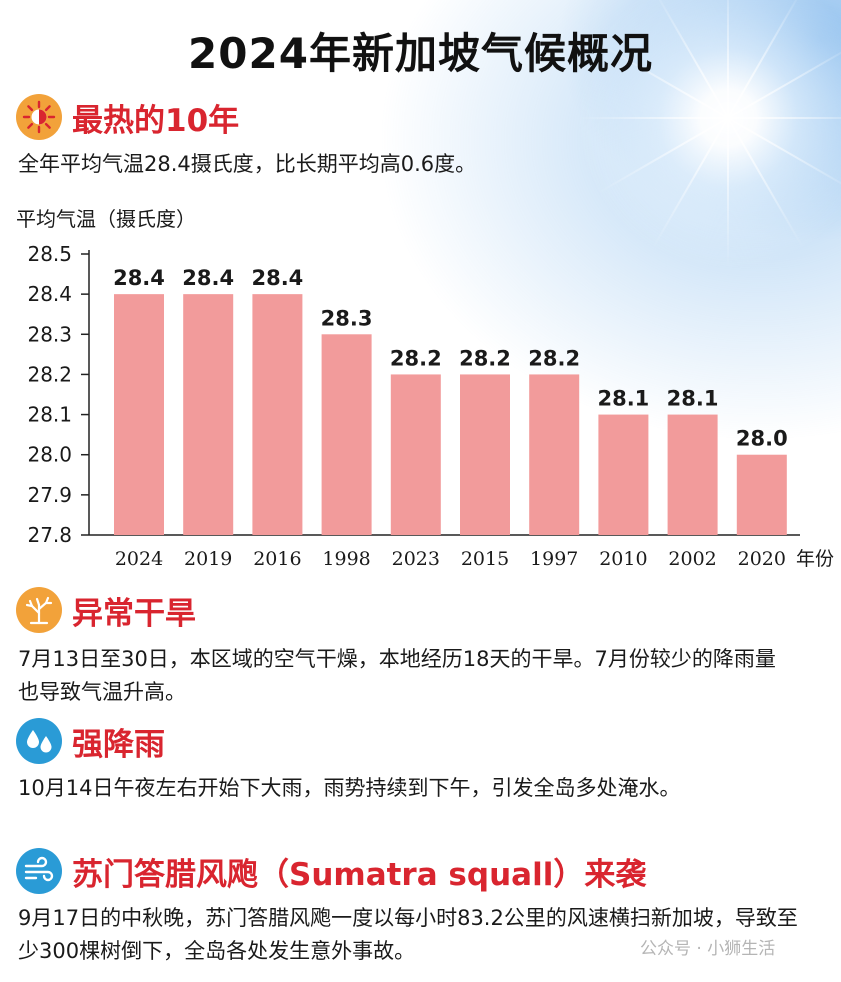 Image resolution: width=841 pixels, height=982 pixels. Describe the element at coordinates (49, 455) in the screenshot. I see `y-tick-label: 28.0` at that location.